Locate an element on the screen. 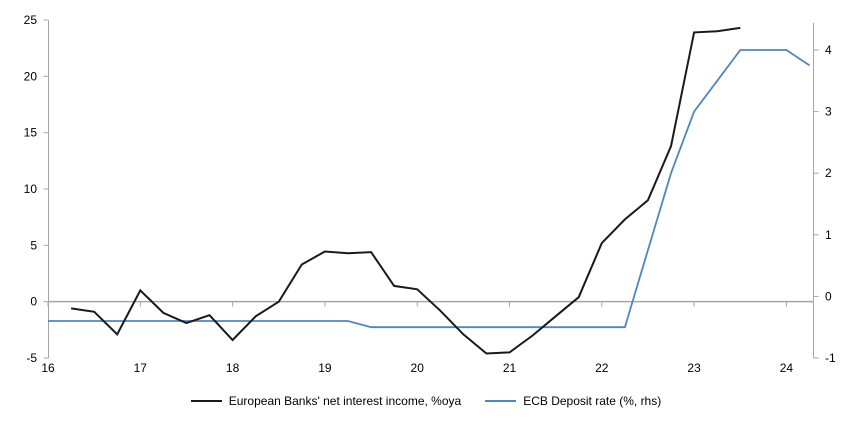 The height and width of the screenshot is (427, 852). svg-text: 18 is located at coordinates (233, 368).